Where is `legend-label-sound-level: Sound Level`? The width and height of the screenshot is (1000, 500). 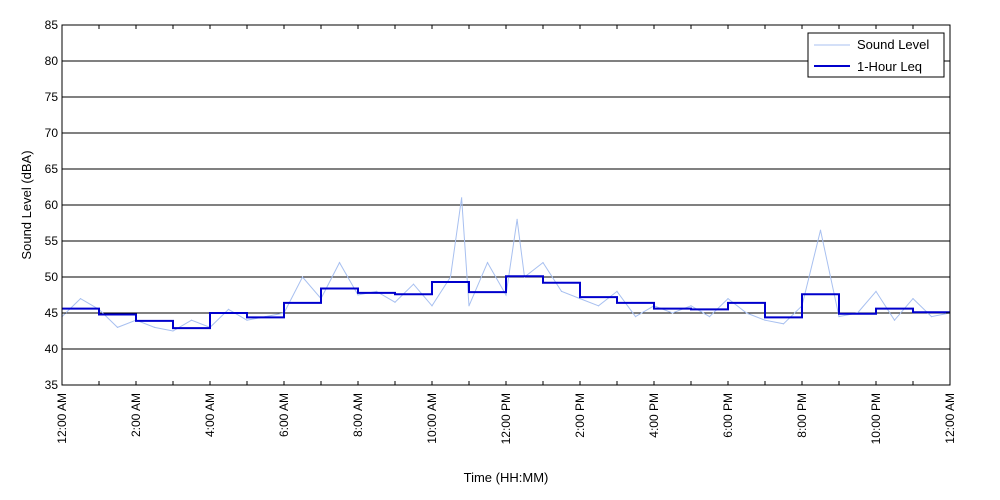 legend-label-sound-level: Sound Level is located at coordinates (893, 44).